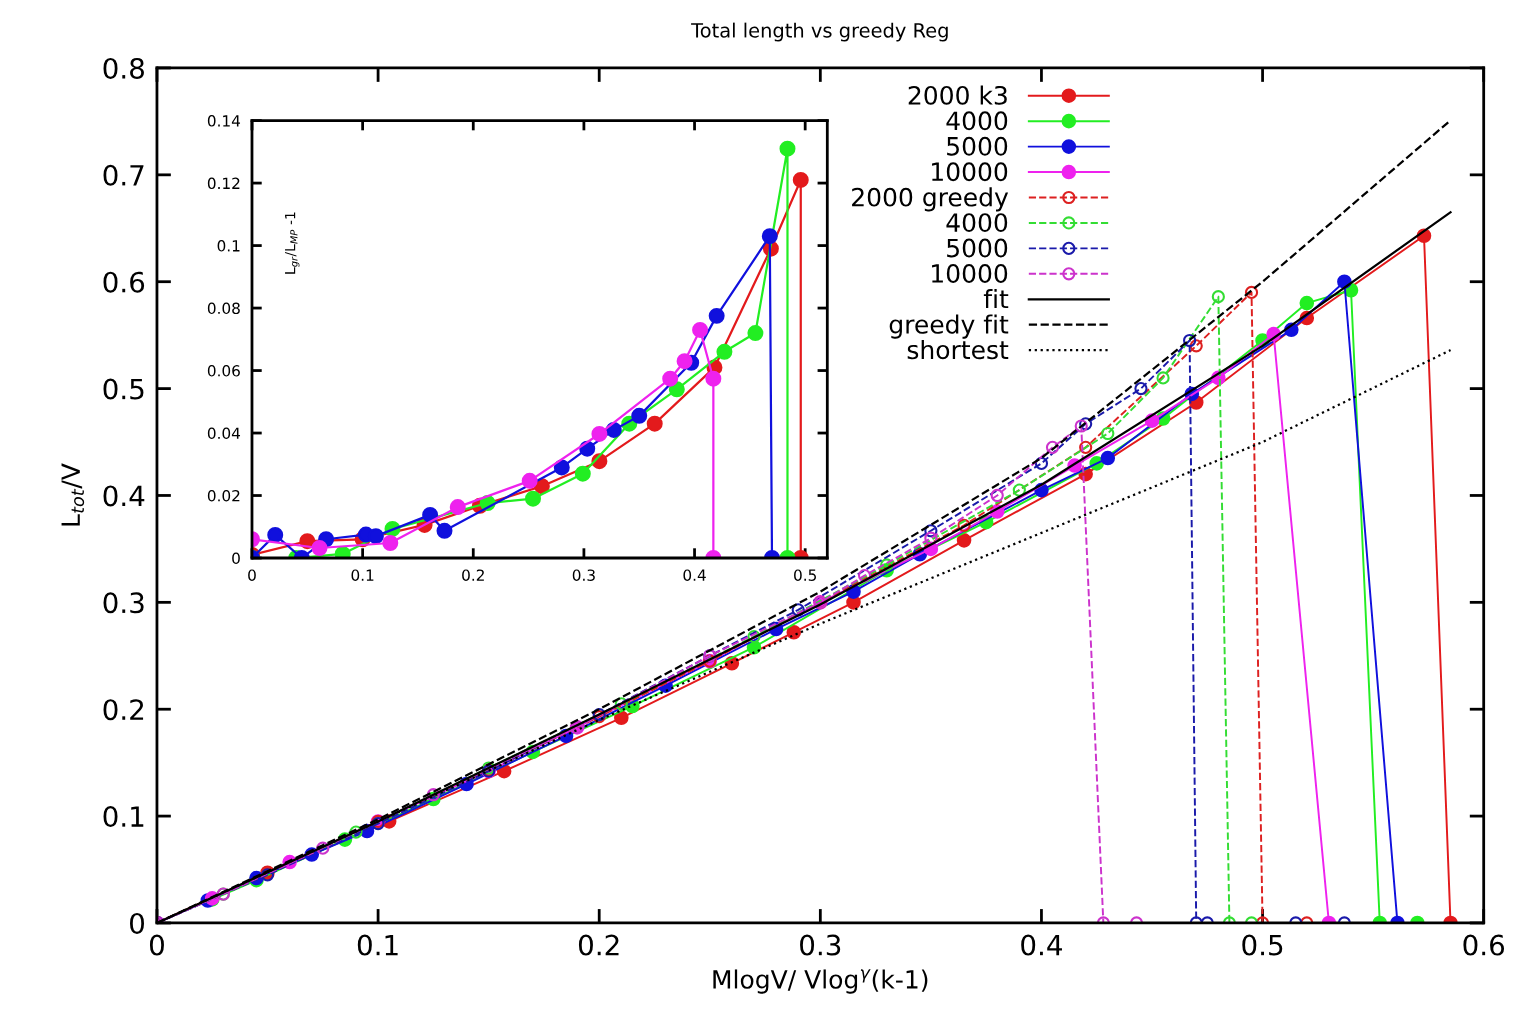 This screenshot has width=1518, height=1022. What do you see at coordinates (292, 243) in the screenshot?
I see `y-axis-title: L$_{gr}$/L$_{MP}$ -1` at bounding box center [292, 243].